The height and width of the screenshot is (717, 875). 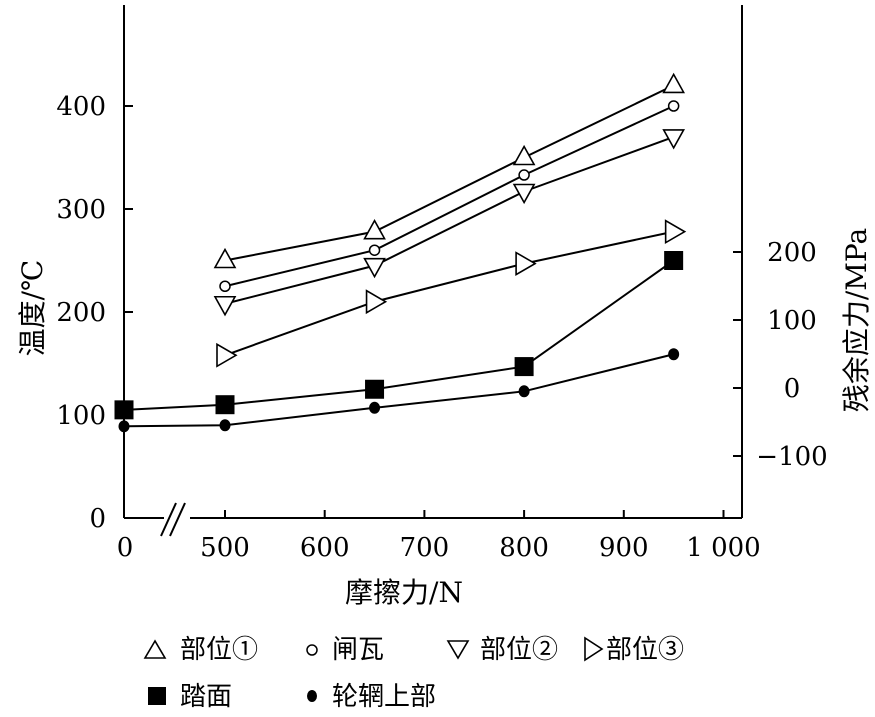 What do you see at coordinates (856, 320) in the screenshot?
I see `y-axis-right-title: 残余应力/MPa` at bounding box center [856, 320].